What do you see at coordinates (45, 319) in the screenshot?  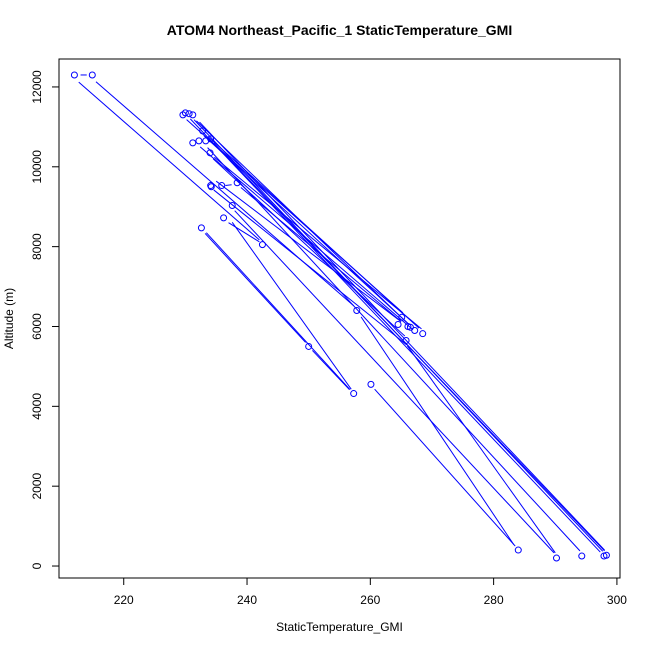 I see `y-axis: 0 2000 4000 6000 8000 10000 12000` at bounding box center [45, 319].